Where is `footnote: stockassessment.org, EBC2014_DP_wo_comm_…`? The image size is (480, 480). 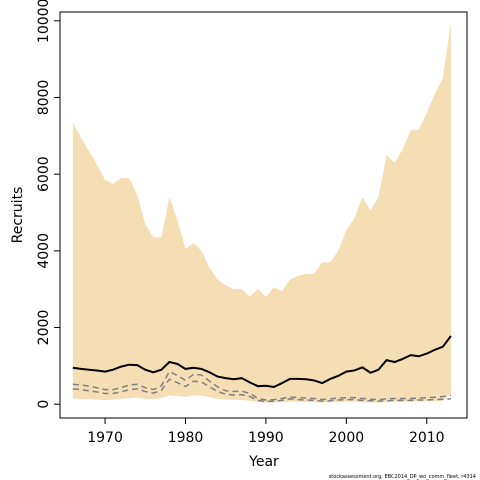
footnote: stockassessment.org, EBC2014_DP_wo_comm_… is located at coordinates (402, 477).